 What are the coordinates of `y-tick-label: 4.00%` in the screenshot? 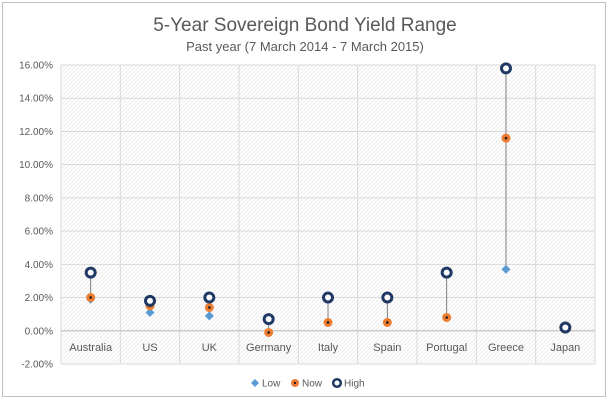 It's located at (39, 265).